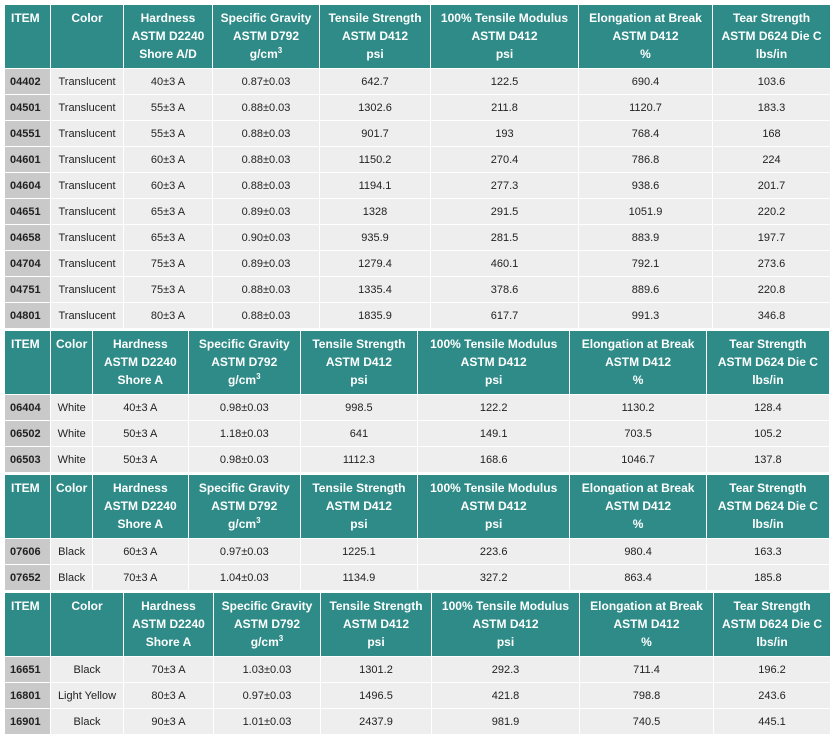 The width and height of the screenshot is (833, 754). What do you see at coordinates (140, 506) in the screenshot?
I see `header-hardness: Hardness ASTM D2240 Shore A` at bounding box center [140, 506].